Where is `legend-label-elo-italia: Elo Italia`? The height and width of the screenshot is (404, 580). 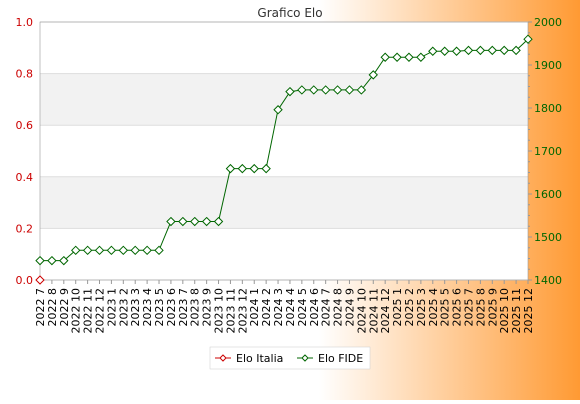 legend-label-elo-italia: Elo Italia is located at coordinates (259, 358).